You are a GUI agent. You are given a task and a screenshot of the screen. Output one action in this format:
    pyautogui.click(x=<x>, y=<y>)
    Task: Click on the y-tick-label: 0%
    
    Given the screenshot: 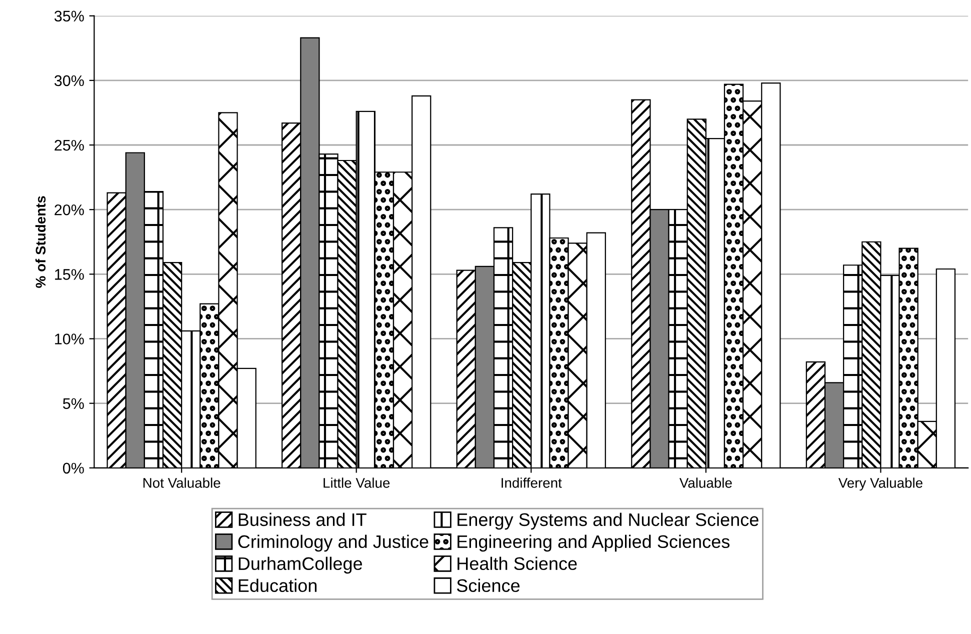 What is the action you would take?
    pyautogui.click(x=73, y=468)
    